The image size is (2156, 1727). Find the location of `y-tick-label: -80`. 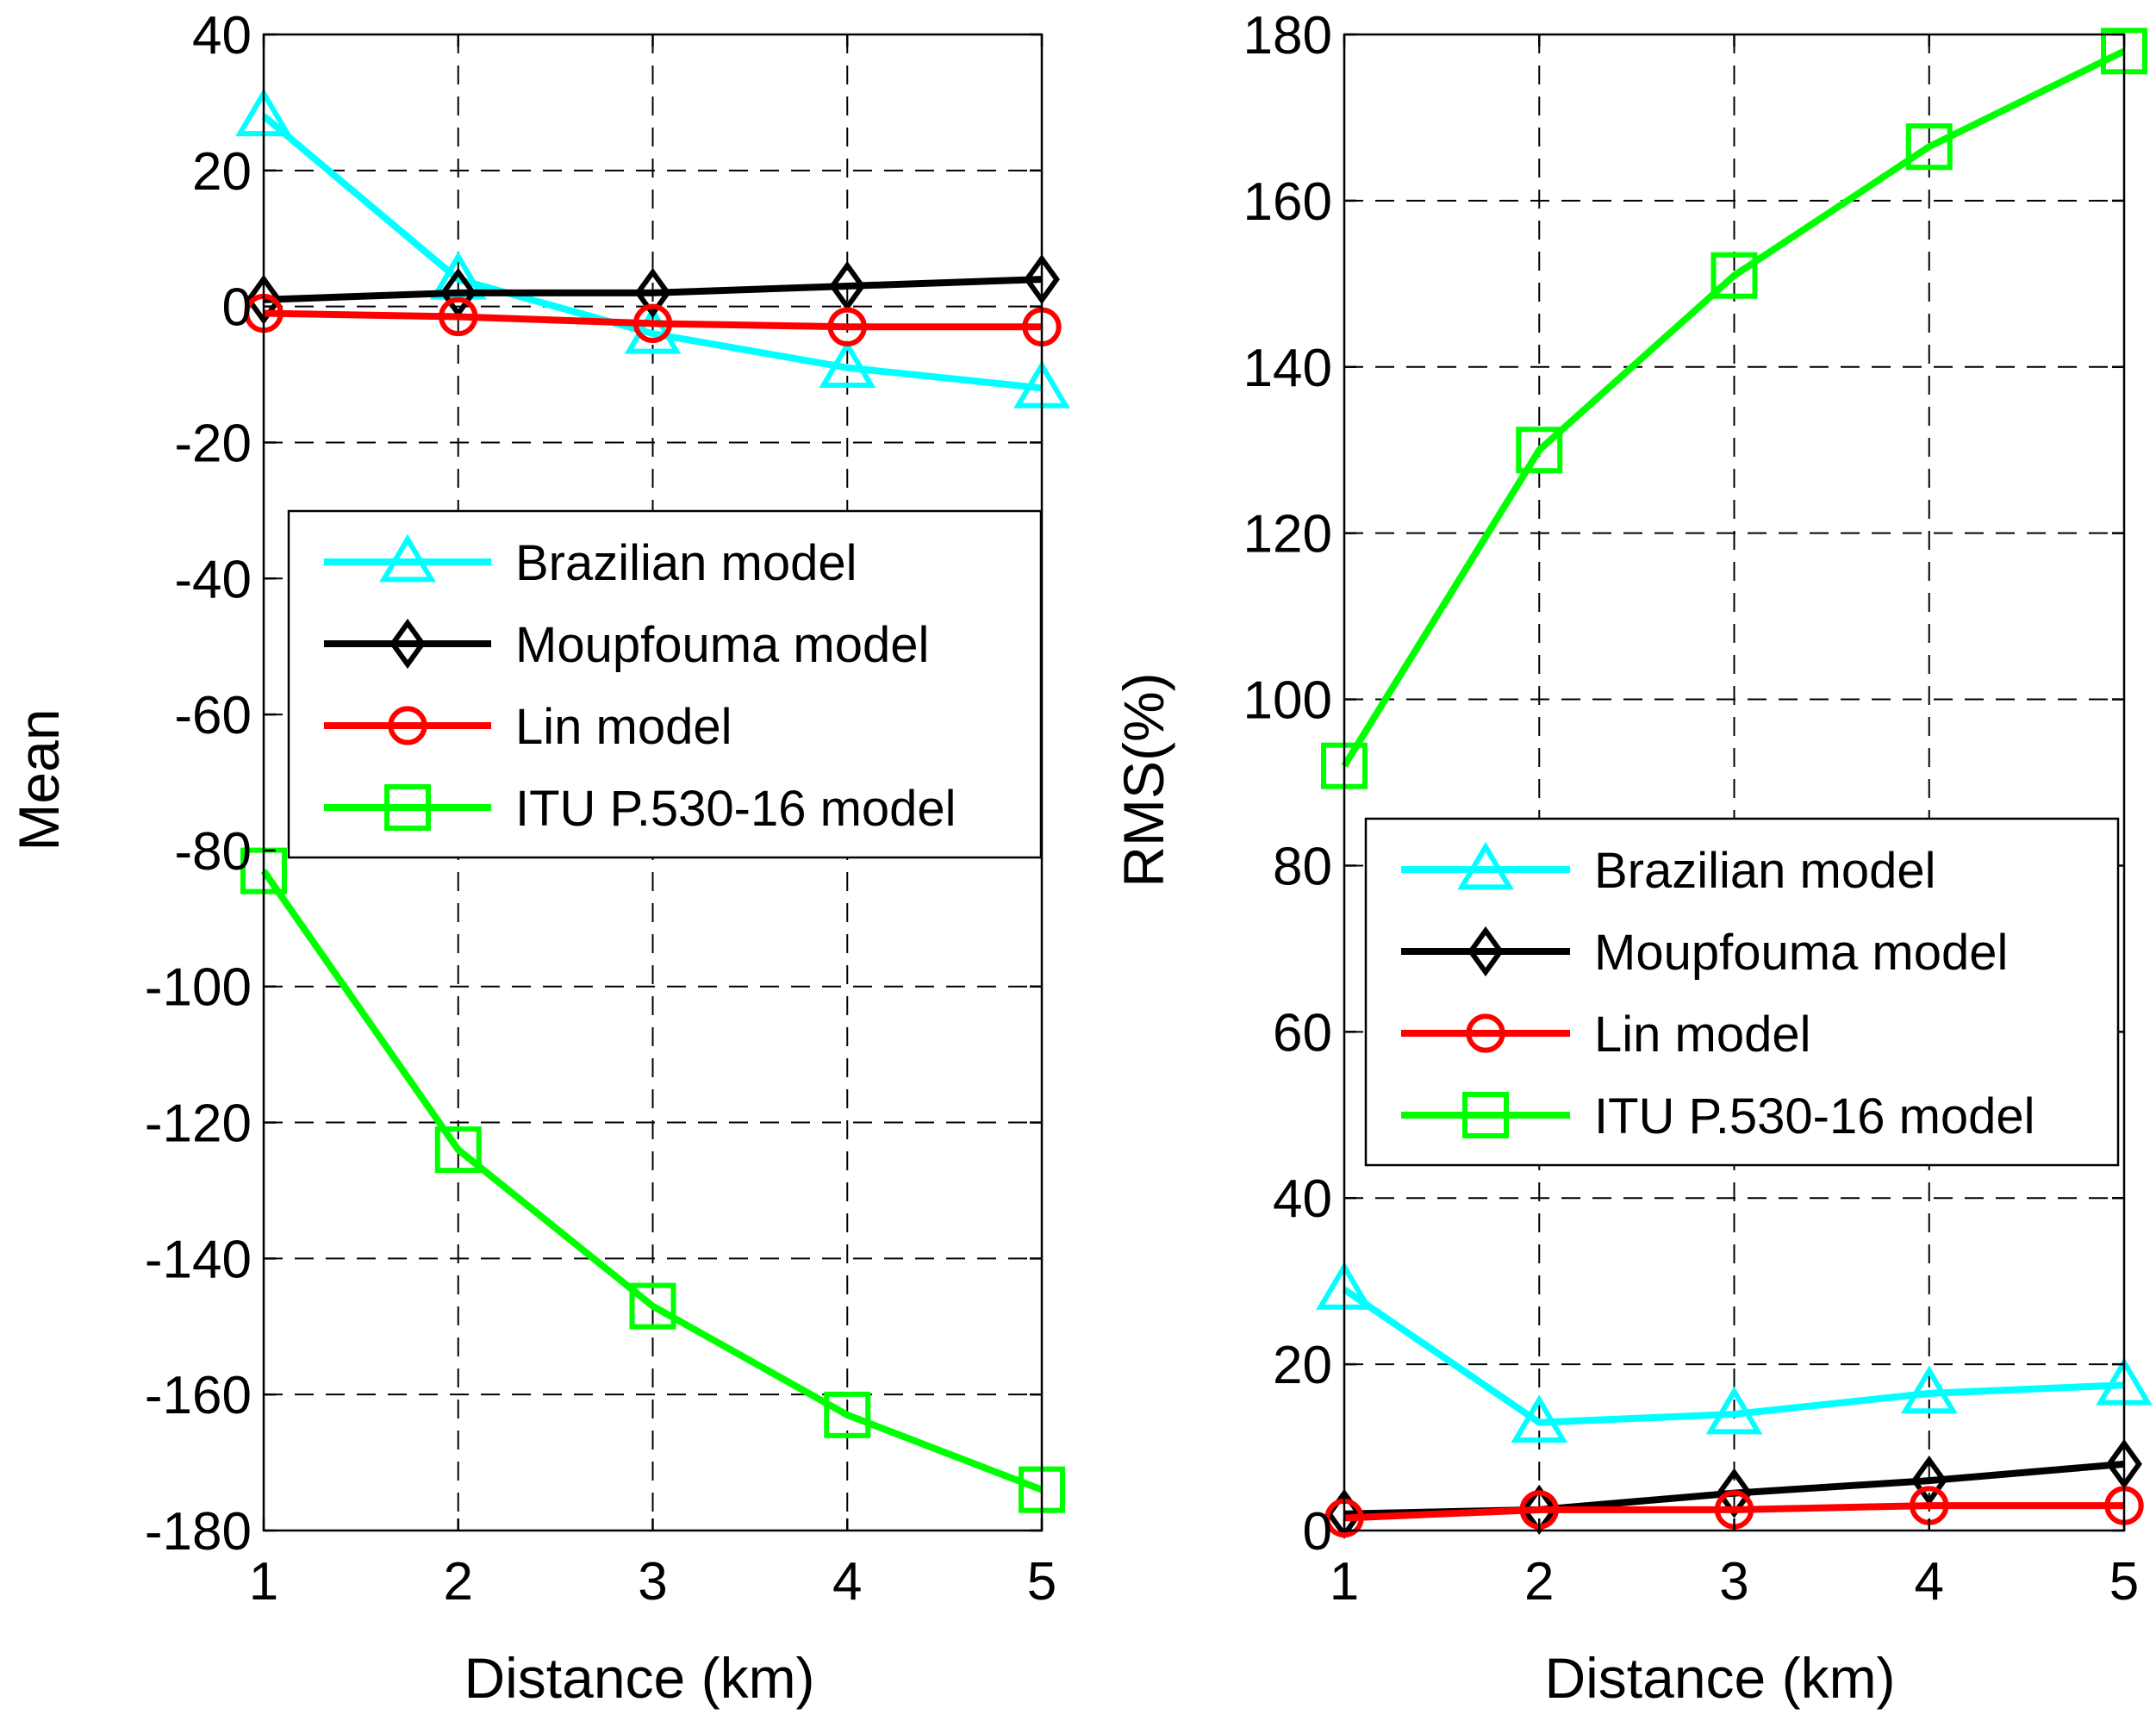

y-tick-label: -80 is located at coordinates (213, 852).